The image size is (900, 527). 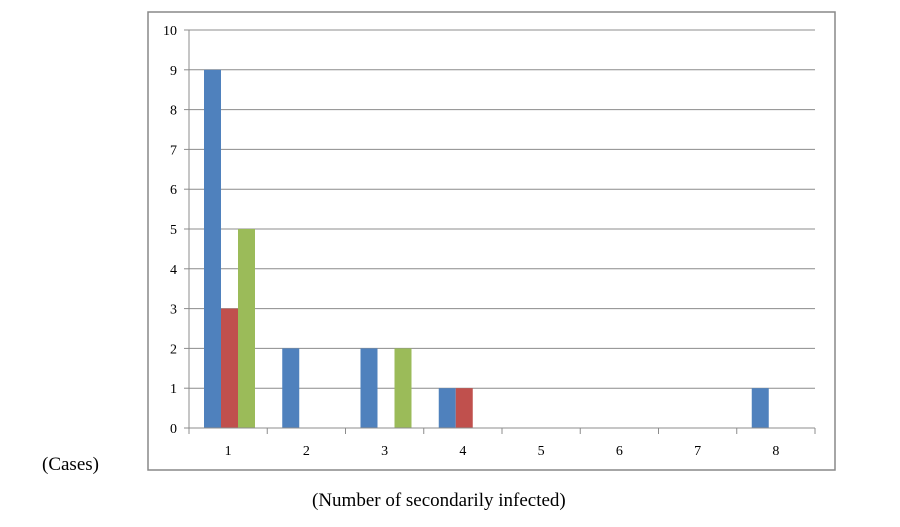 I want to click on y-tick-label: 2, so click(x=173, y=349).